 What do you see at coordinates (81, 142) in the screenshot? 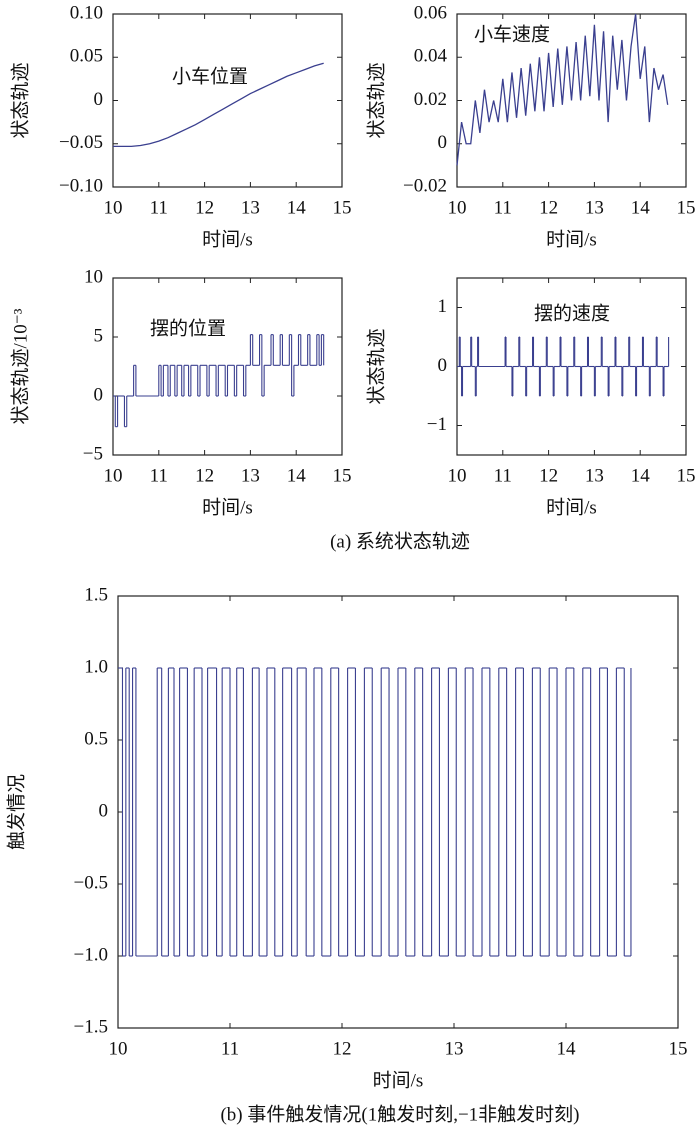
I see `y-tick-label: −0.05` at bounding box center [81, 142].